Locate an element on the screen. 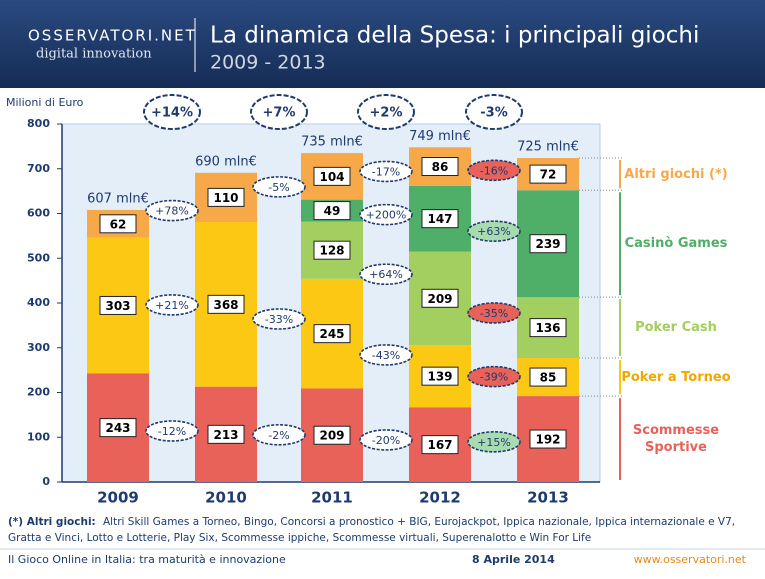 This screenshot has height=579, width=765. footnote-label: (*) Altri giochi: is located at coordinates (52, 522).